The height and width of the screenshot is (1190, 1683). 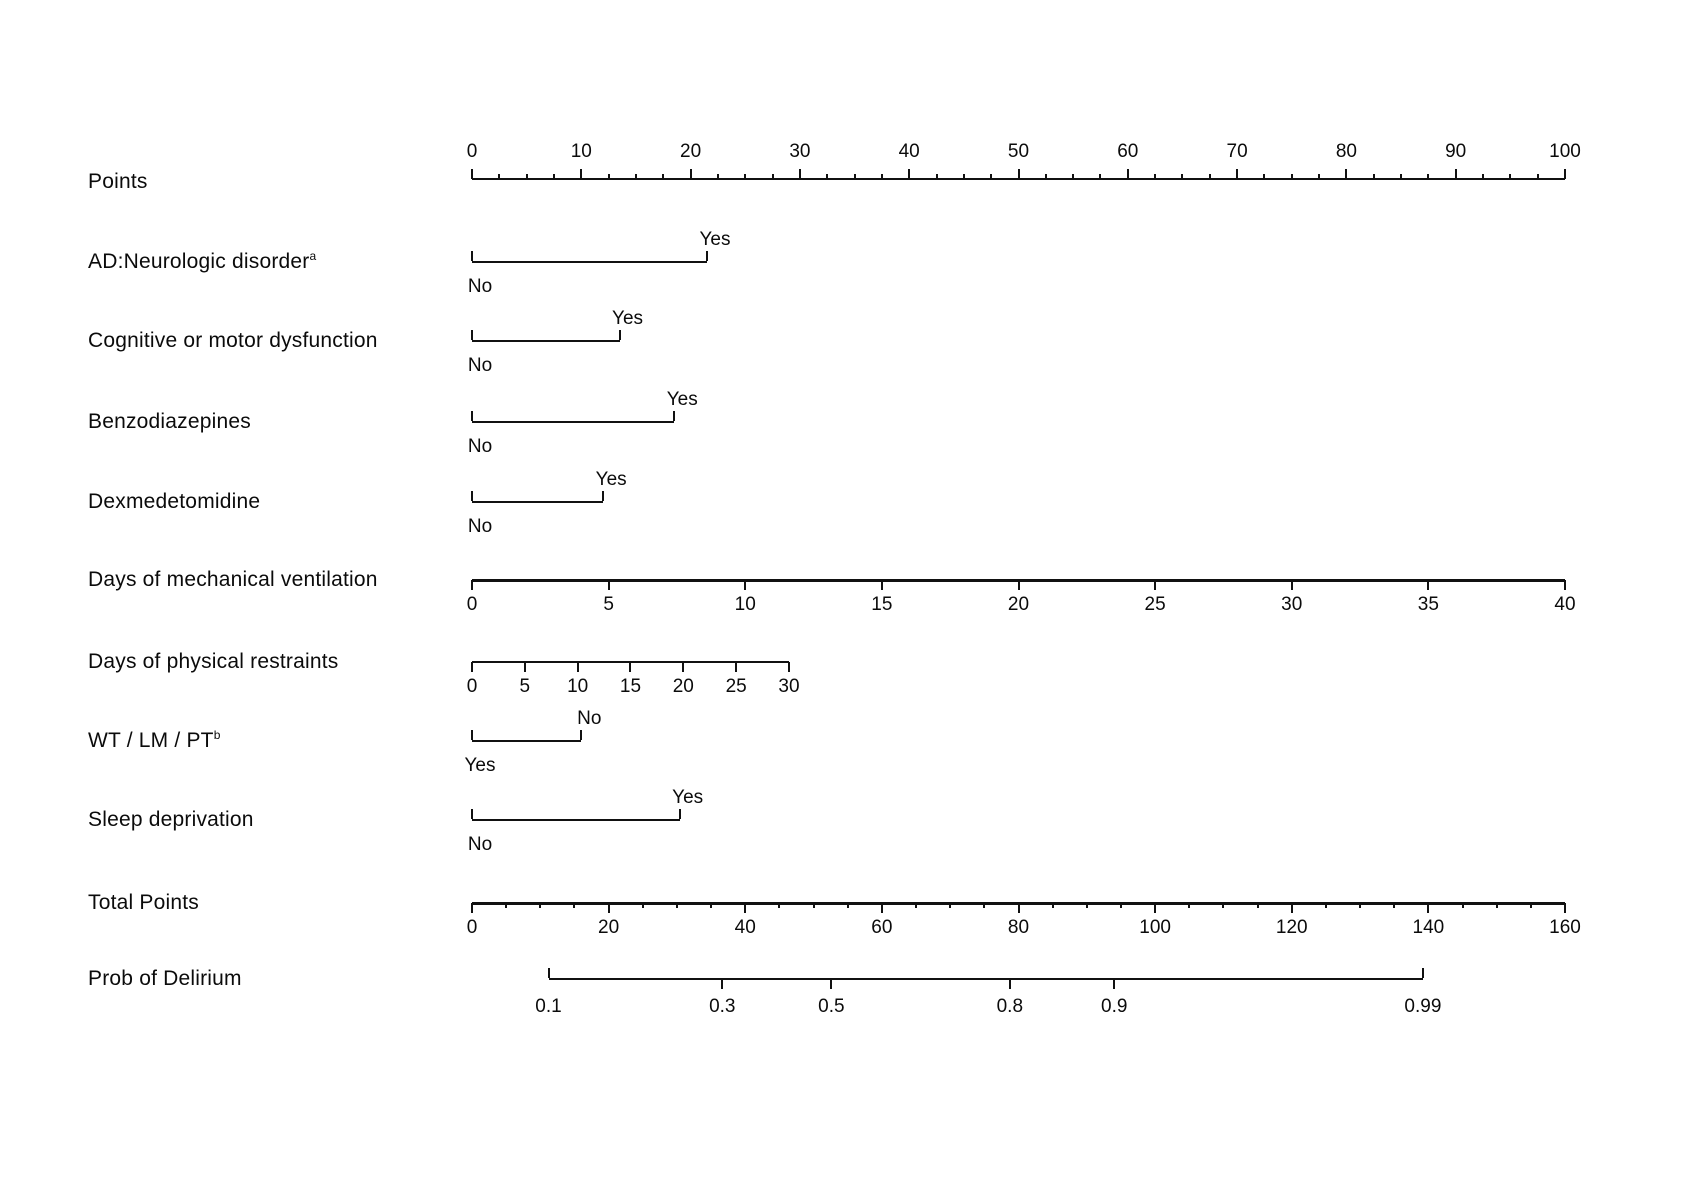 What do you see at coordinates (630, 686) in the screenshot?
I see `days-of-physical-restraints-tick-label: 15` at bounding box center [630, 686].